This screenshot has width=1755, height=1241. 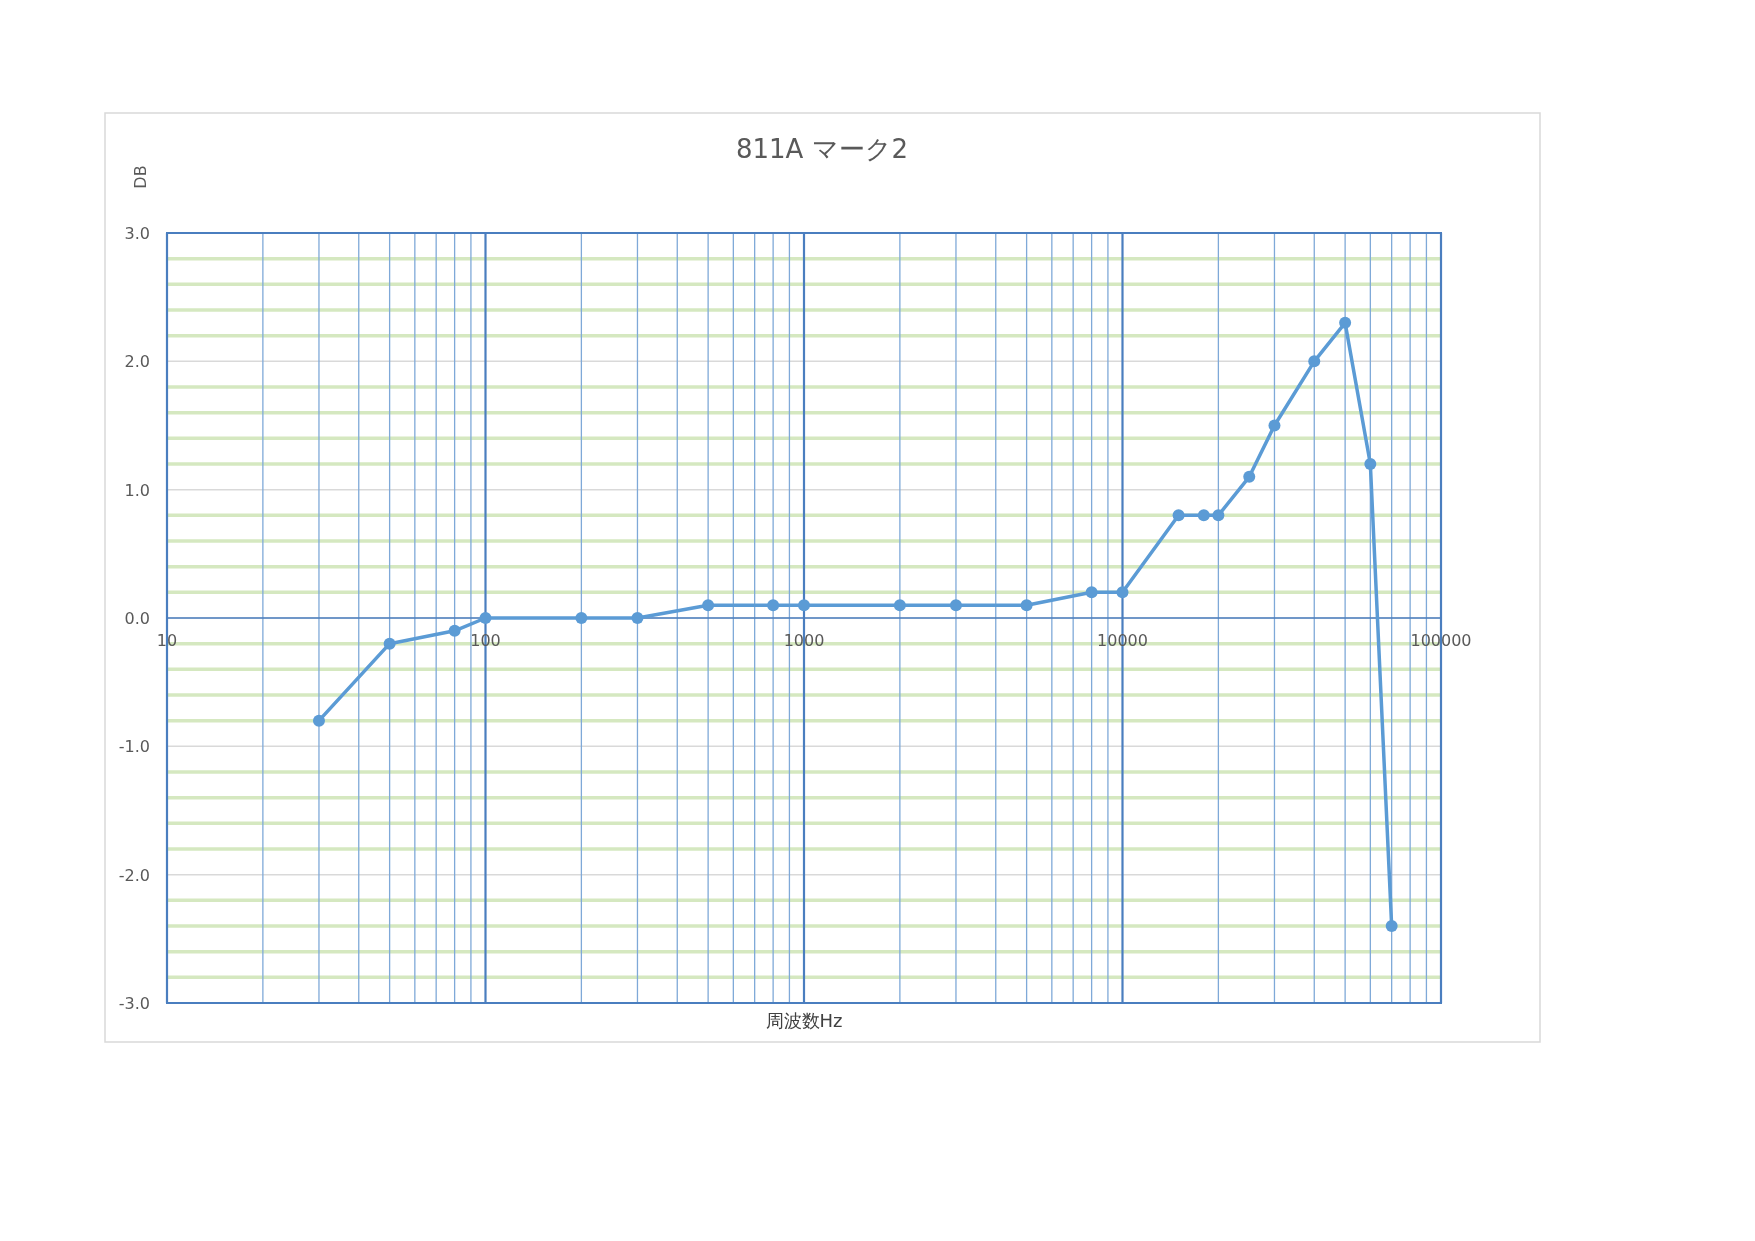 What do you see at coordinates (134, 875) in the screenshot?
I see `y-tick-label: -2.0` at bounding box center [134, 875].